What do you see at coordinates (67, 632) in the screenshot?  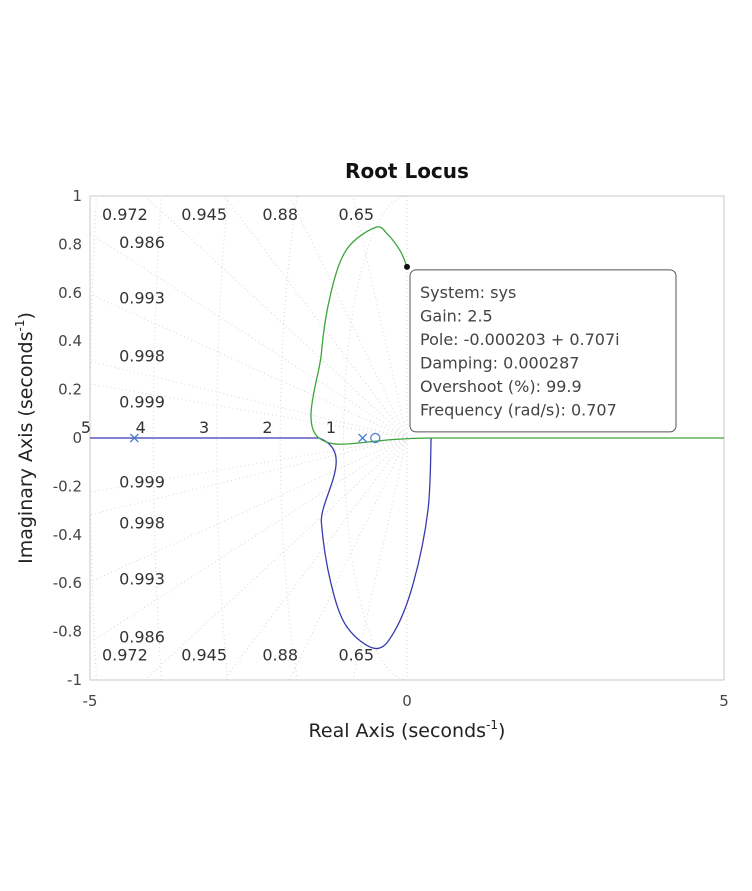 I see `y-tick-label: -0.8` at bounding box center [67, 632].